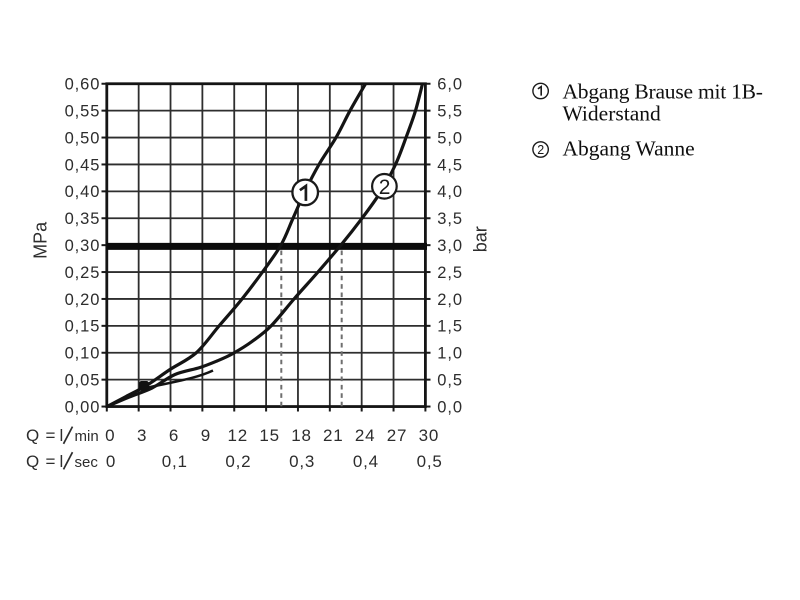 Image resolution: width=800 pixels, height=600 pixels. What do you see at coordinates (450, 354) in the screenshot?
I see `svg-text: 1,0` at bounding box center [450, 354].